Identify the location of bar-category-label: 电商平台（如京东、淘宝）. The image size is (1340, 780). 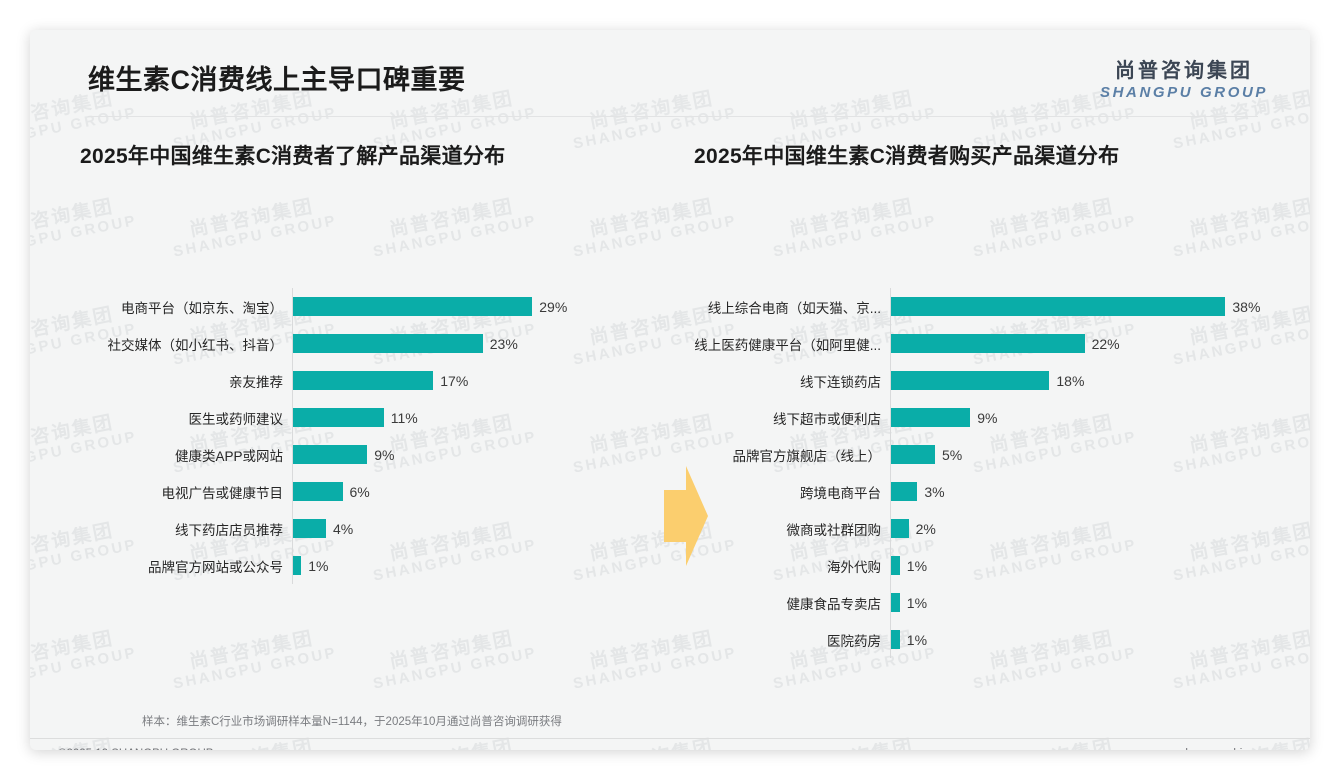
(202, 308).